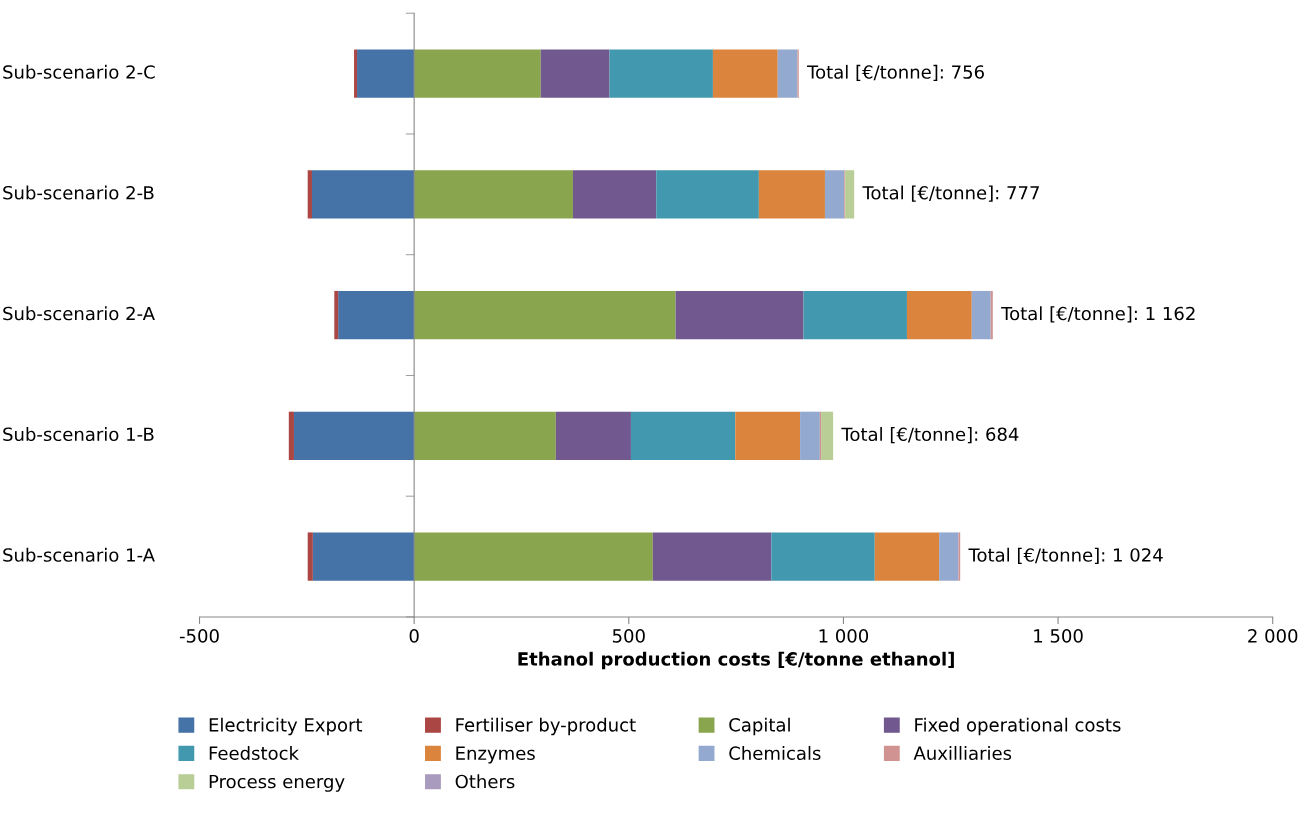 This screenshot has height=827, width=1304. Describe the element at coordinates (414, 636) in the screenshot. I see `x-tick-label: 0` at that location.